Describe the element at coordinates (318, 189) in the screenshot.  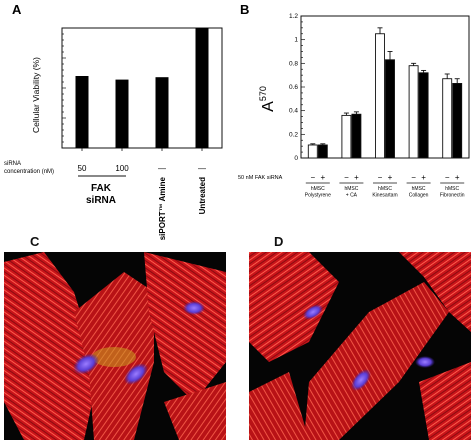
I see `panel-b-category-0-line0: hMSC` at that location.